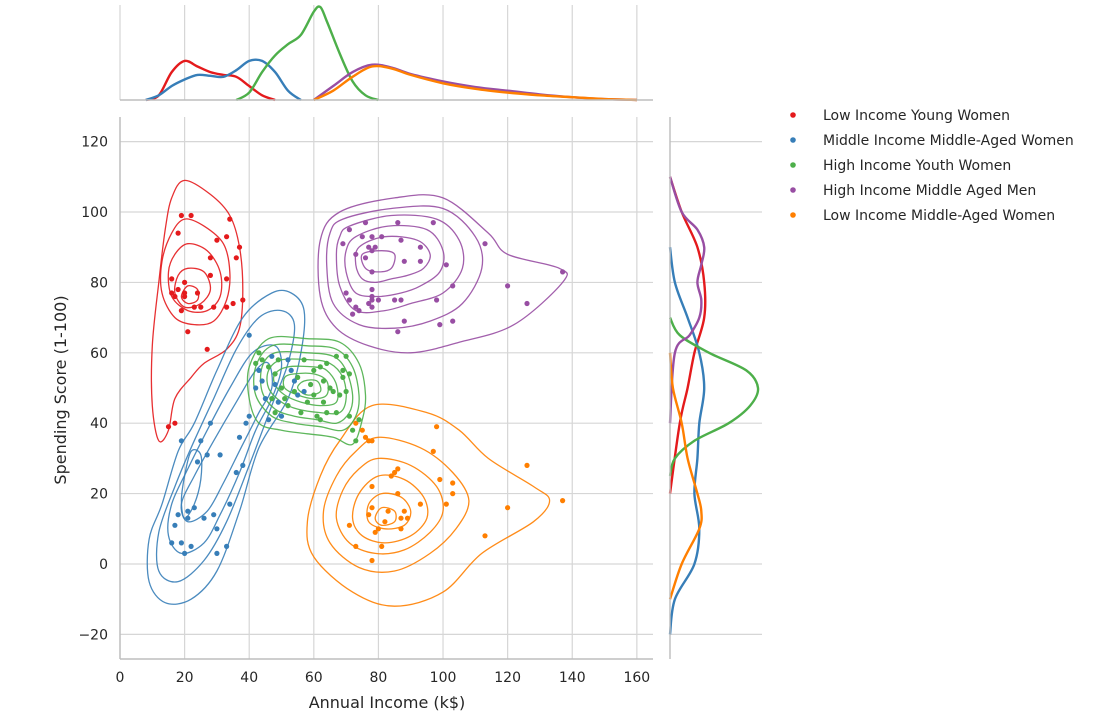  Describe the element at coordinates (94, 143) in the screenshot. I see `y-tick-label: 120` at that location.